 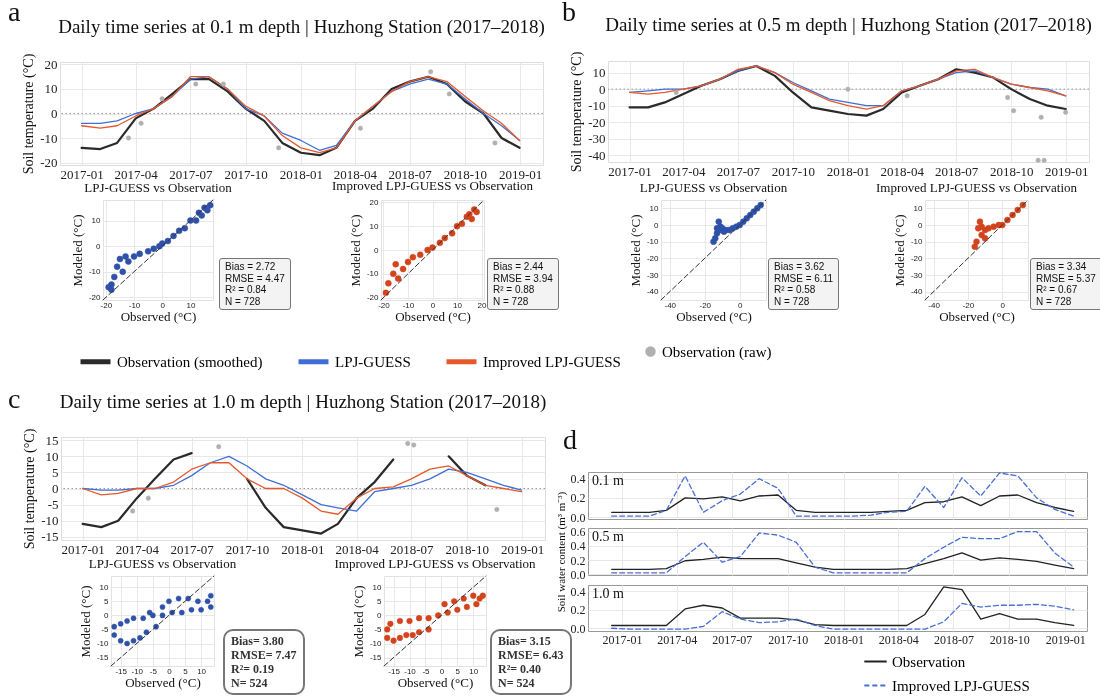 I want to click on y-axis-title: Soil temperature (°C), so click(x=577, y=112).